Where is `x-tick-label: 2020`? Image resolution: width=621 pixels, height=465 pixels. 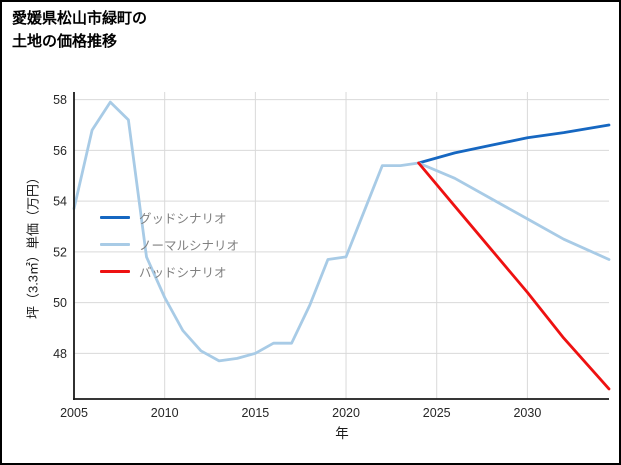
x-tick-label: 2020 is located at coordinates (346, 413).